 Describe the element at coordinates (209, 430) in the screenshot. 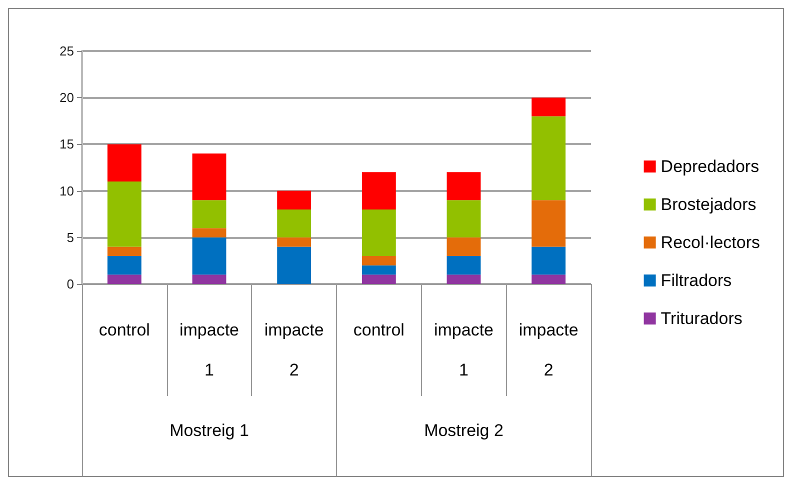

I see `text: Mostreig 1` at that location.